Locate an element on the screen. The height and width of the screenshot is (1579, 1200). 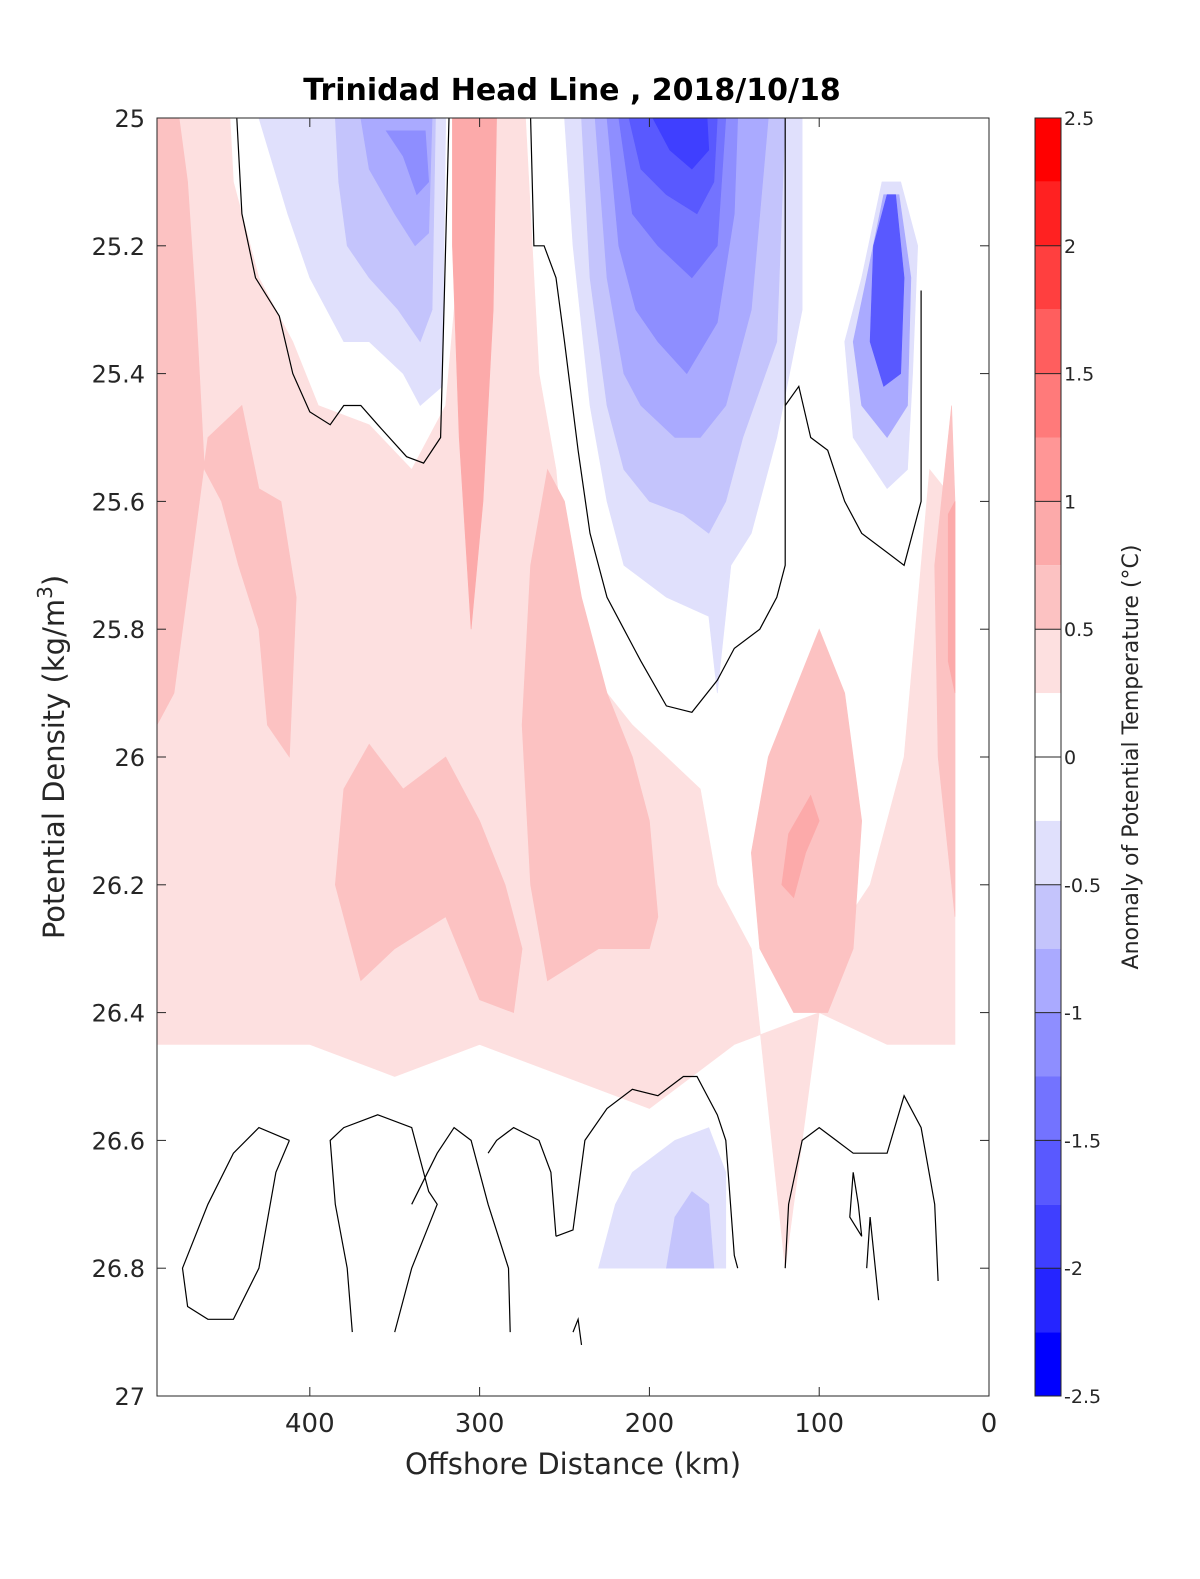
y-axis-label: Potential Density (kg/m3) is located at coordinates (52, 757).